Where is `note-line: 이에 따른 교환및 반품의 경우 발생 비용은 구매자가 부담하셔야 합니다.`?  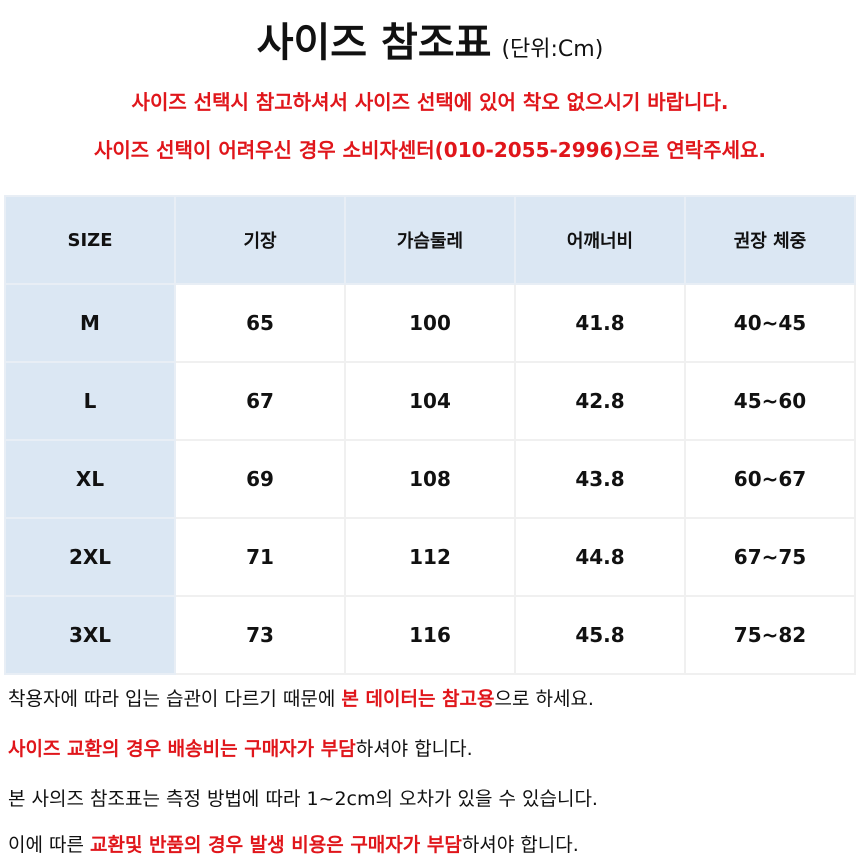
note-line: 이에 따른 교환및 반품의 경우 발생 비용은 구매자가 부담하셔야 합니다. is located at coordinates (293, 843).